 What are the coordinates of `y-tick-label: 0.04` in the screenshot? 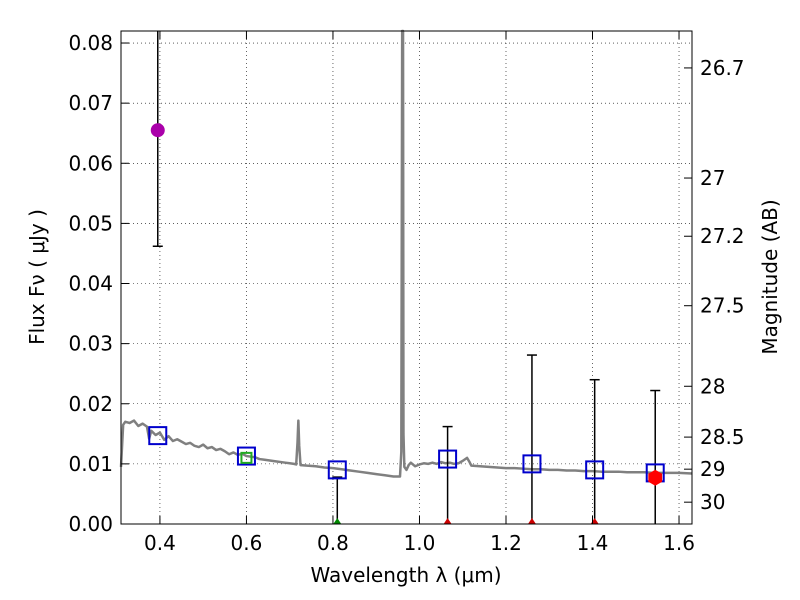 It's located at (90, 284).